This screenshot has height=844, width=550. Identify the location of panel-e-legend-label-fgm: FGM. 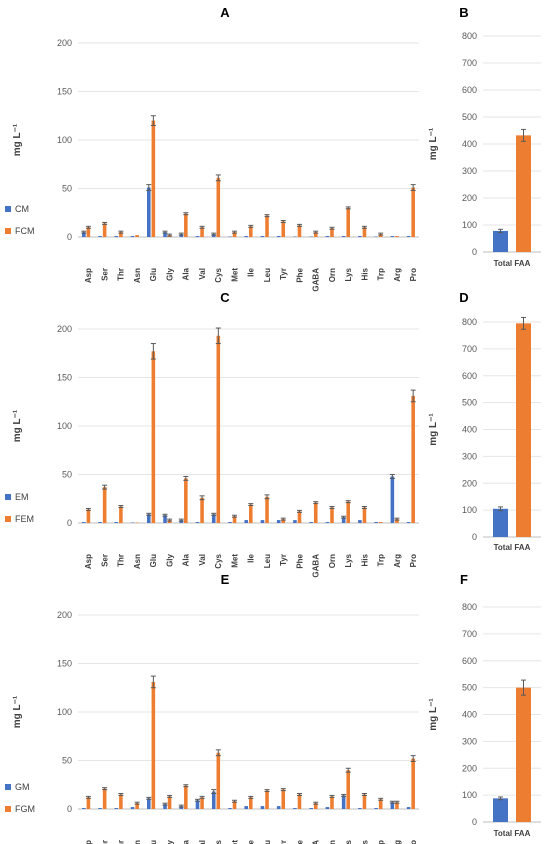
(25, 809).